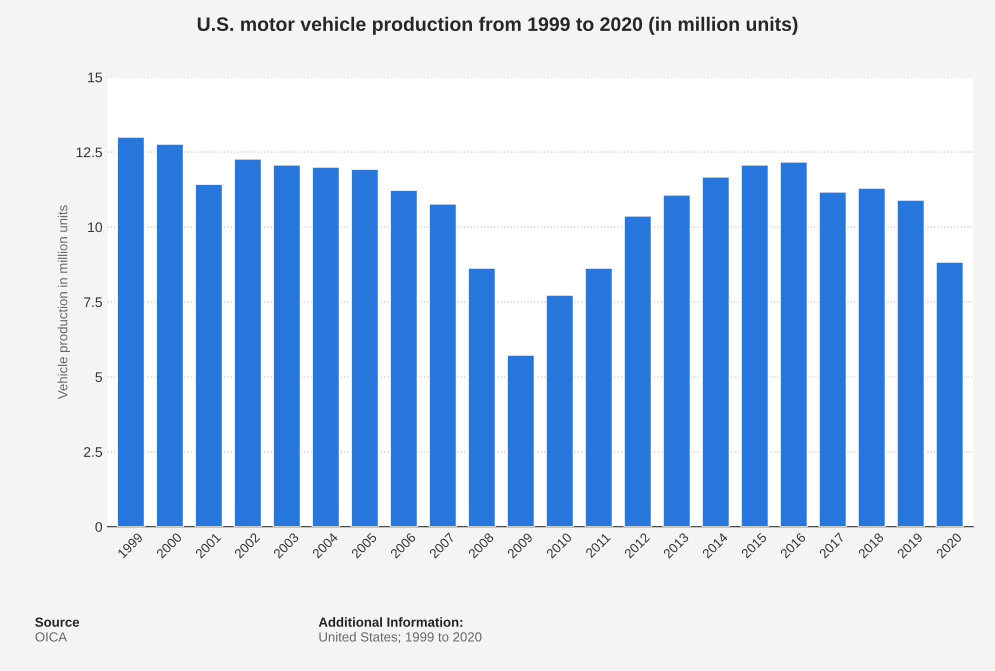 The height and width of the screenshot is (671, 995). I want to click on text: Additional Information:, so click(390, 622).